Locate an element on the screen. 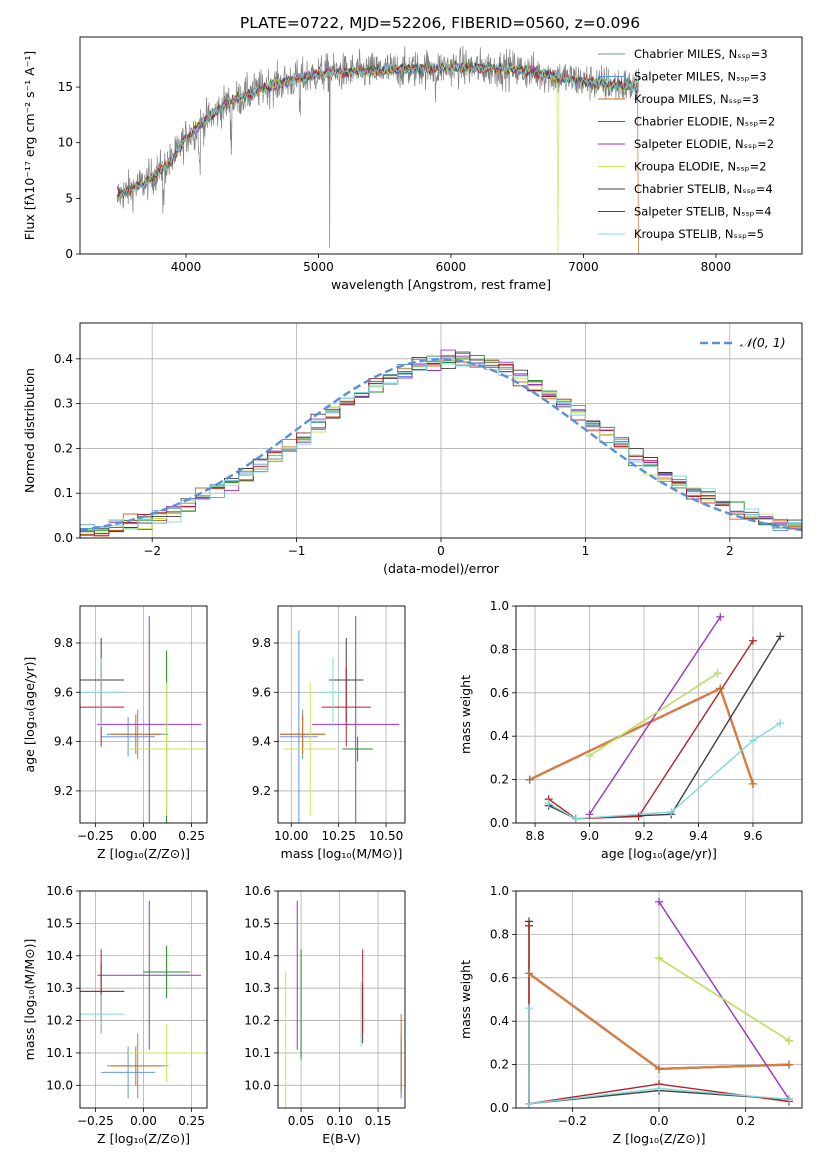 This screenshot has height=1170, width=819. legend-label: Chabrier STELIB, Nₛₛₚ=4 is located at coordinates (703, 189).